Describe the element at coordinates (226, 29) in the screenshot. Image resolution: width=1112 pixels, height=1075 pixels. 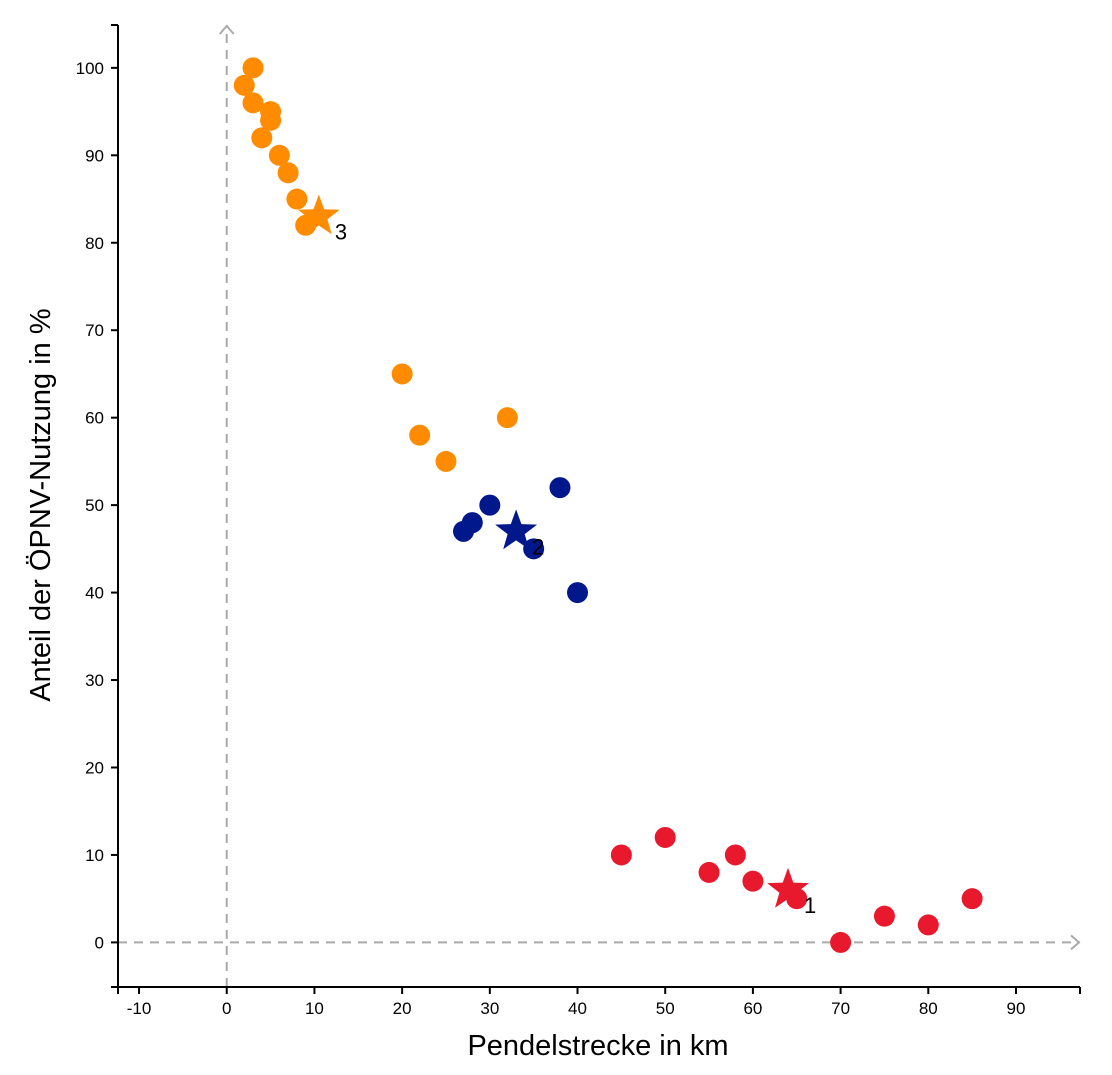
I see `up-arrow-icon` at that location.